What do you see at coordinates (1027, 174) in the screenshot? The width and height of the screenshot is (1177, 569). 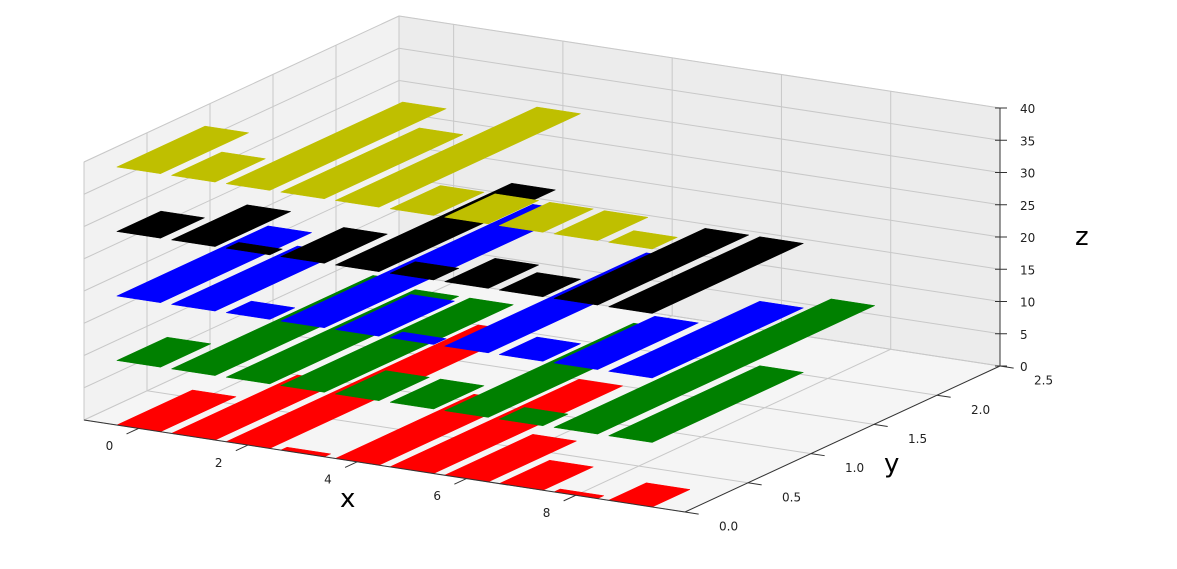 I see `z-tick-label: 30` at bounding box center [1027, 174].